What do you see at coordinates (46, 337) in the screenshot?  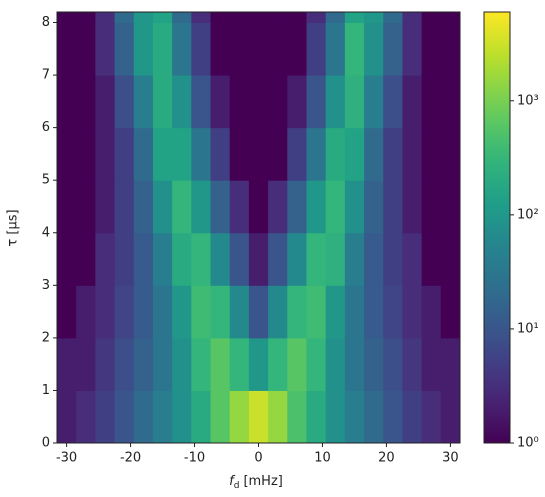 I see `y-tick-label: 2` at bounding box center [46, 337].